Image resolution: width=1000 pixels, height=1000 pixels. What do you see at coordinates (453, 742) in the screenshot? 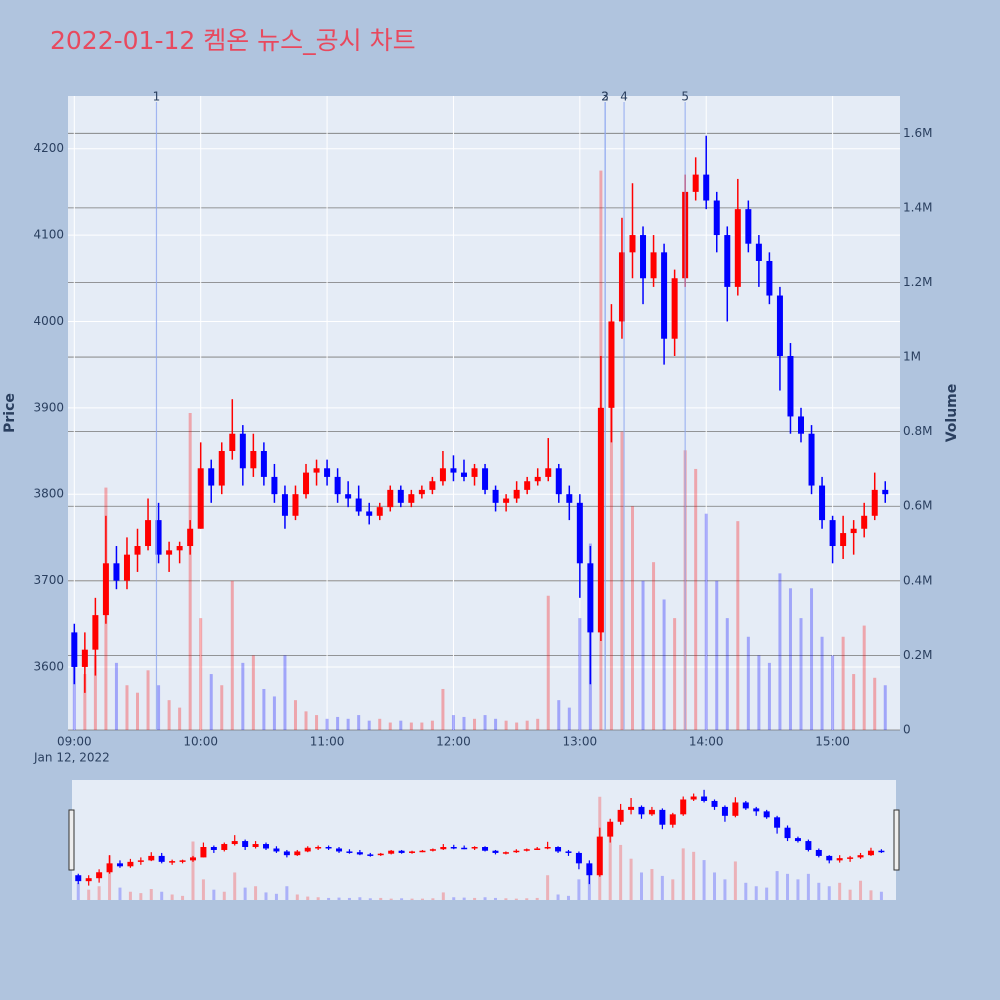
I see `x-tick-label: 12:00` at bounding box center [453, 742].